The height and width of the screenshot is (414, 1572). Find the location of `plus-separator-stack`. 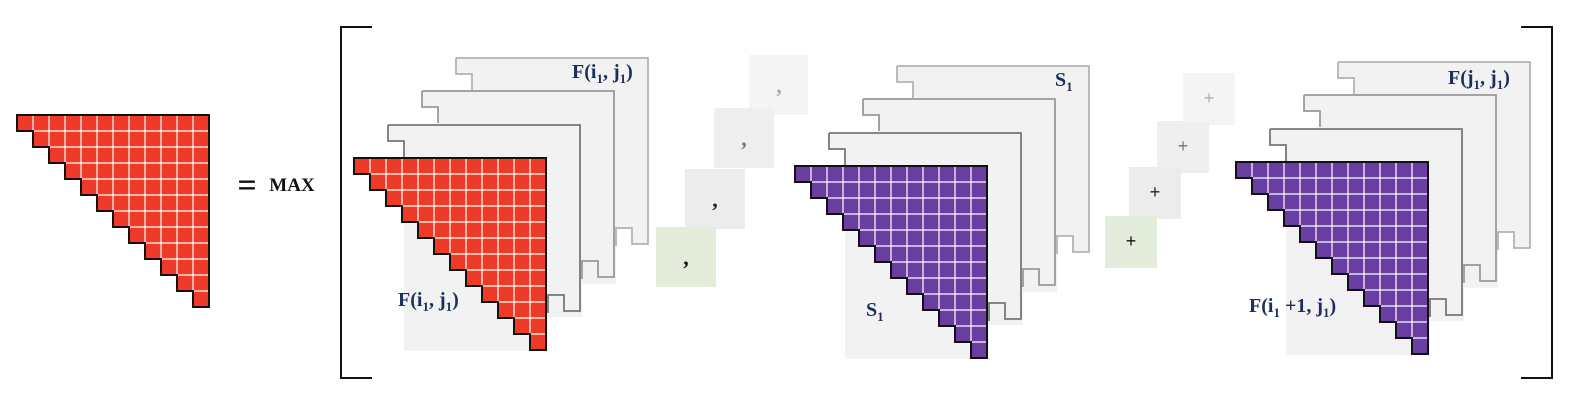

plus-separator-stack is located at coordinates (1170, 170).